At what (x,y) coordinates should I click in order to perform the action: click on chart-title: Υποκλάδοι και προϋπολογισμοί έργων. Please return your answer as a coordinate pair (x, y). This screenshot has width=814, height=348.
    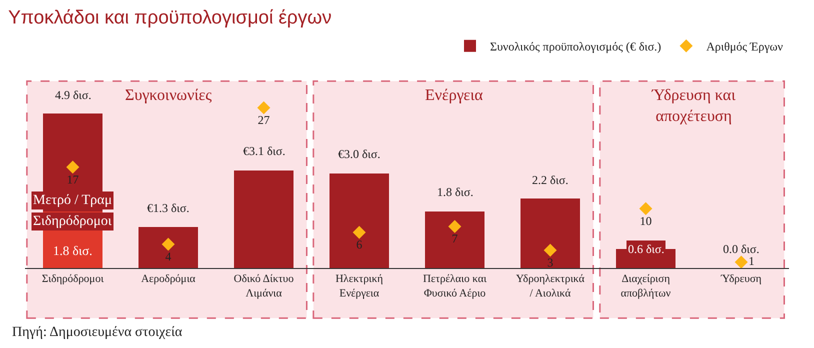
    Looking at the image, I should click on (170, 18).